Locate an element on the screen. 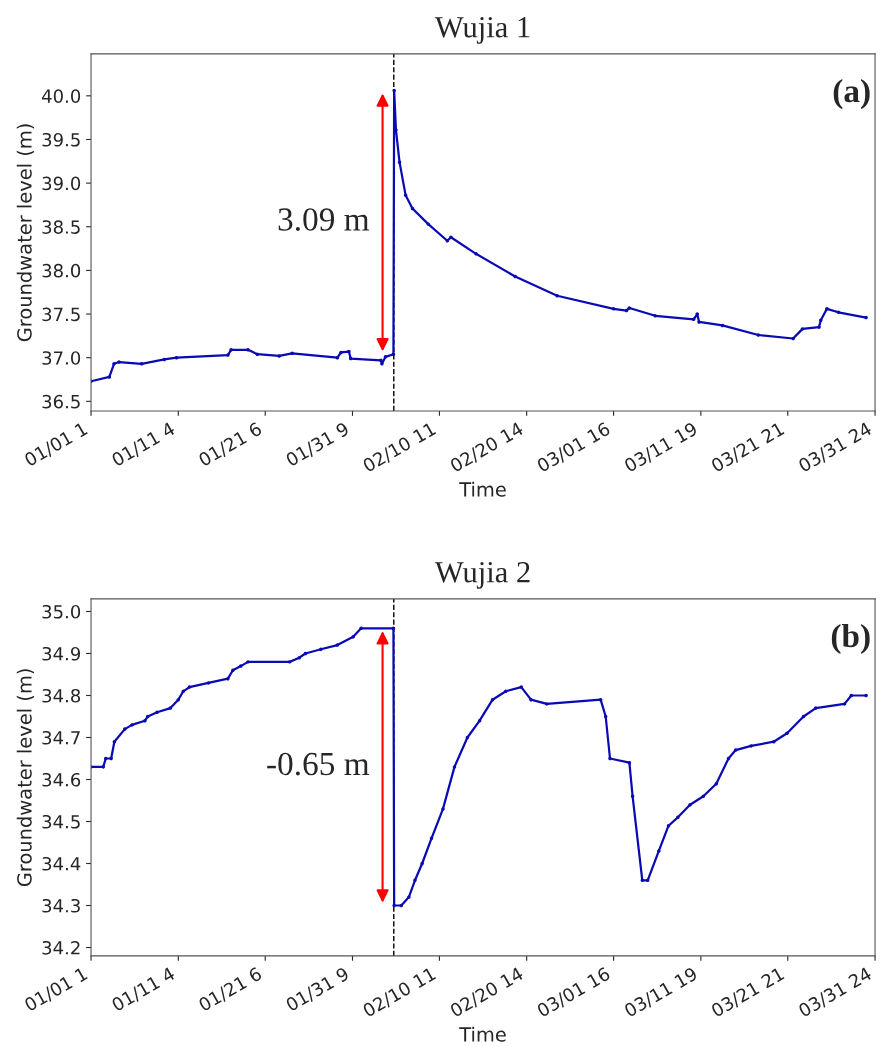 The width and height of the screenshot is (896, 1047). annotation: -0.65 m is located at coordinates (318, 764).